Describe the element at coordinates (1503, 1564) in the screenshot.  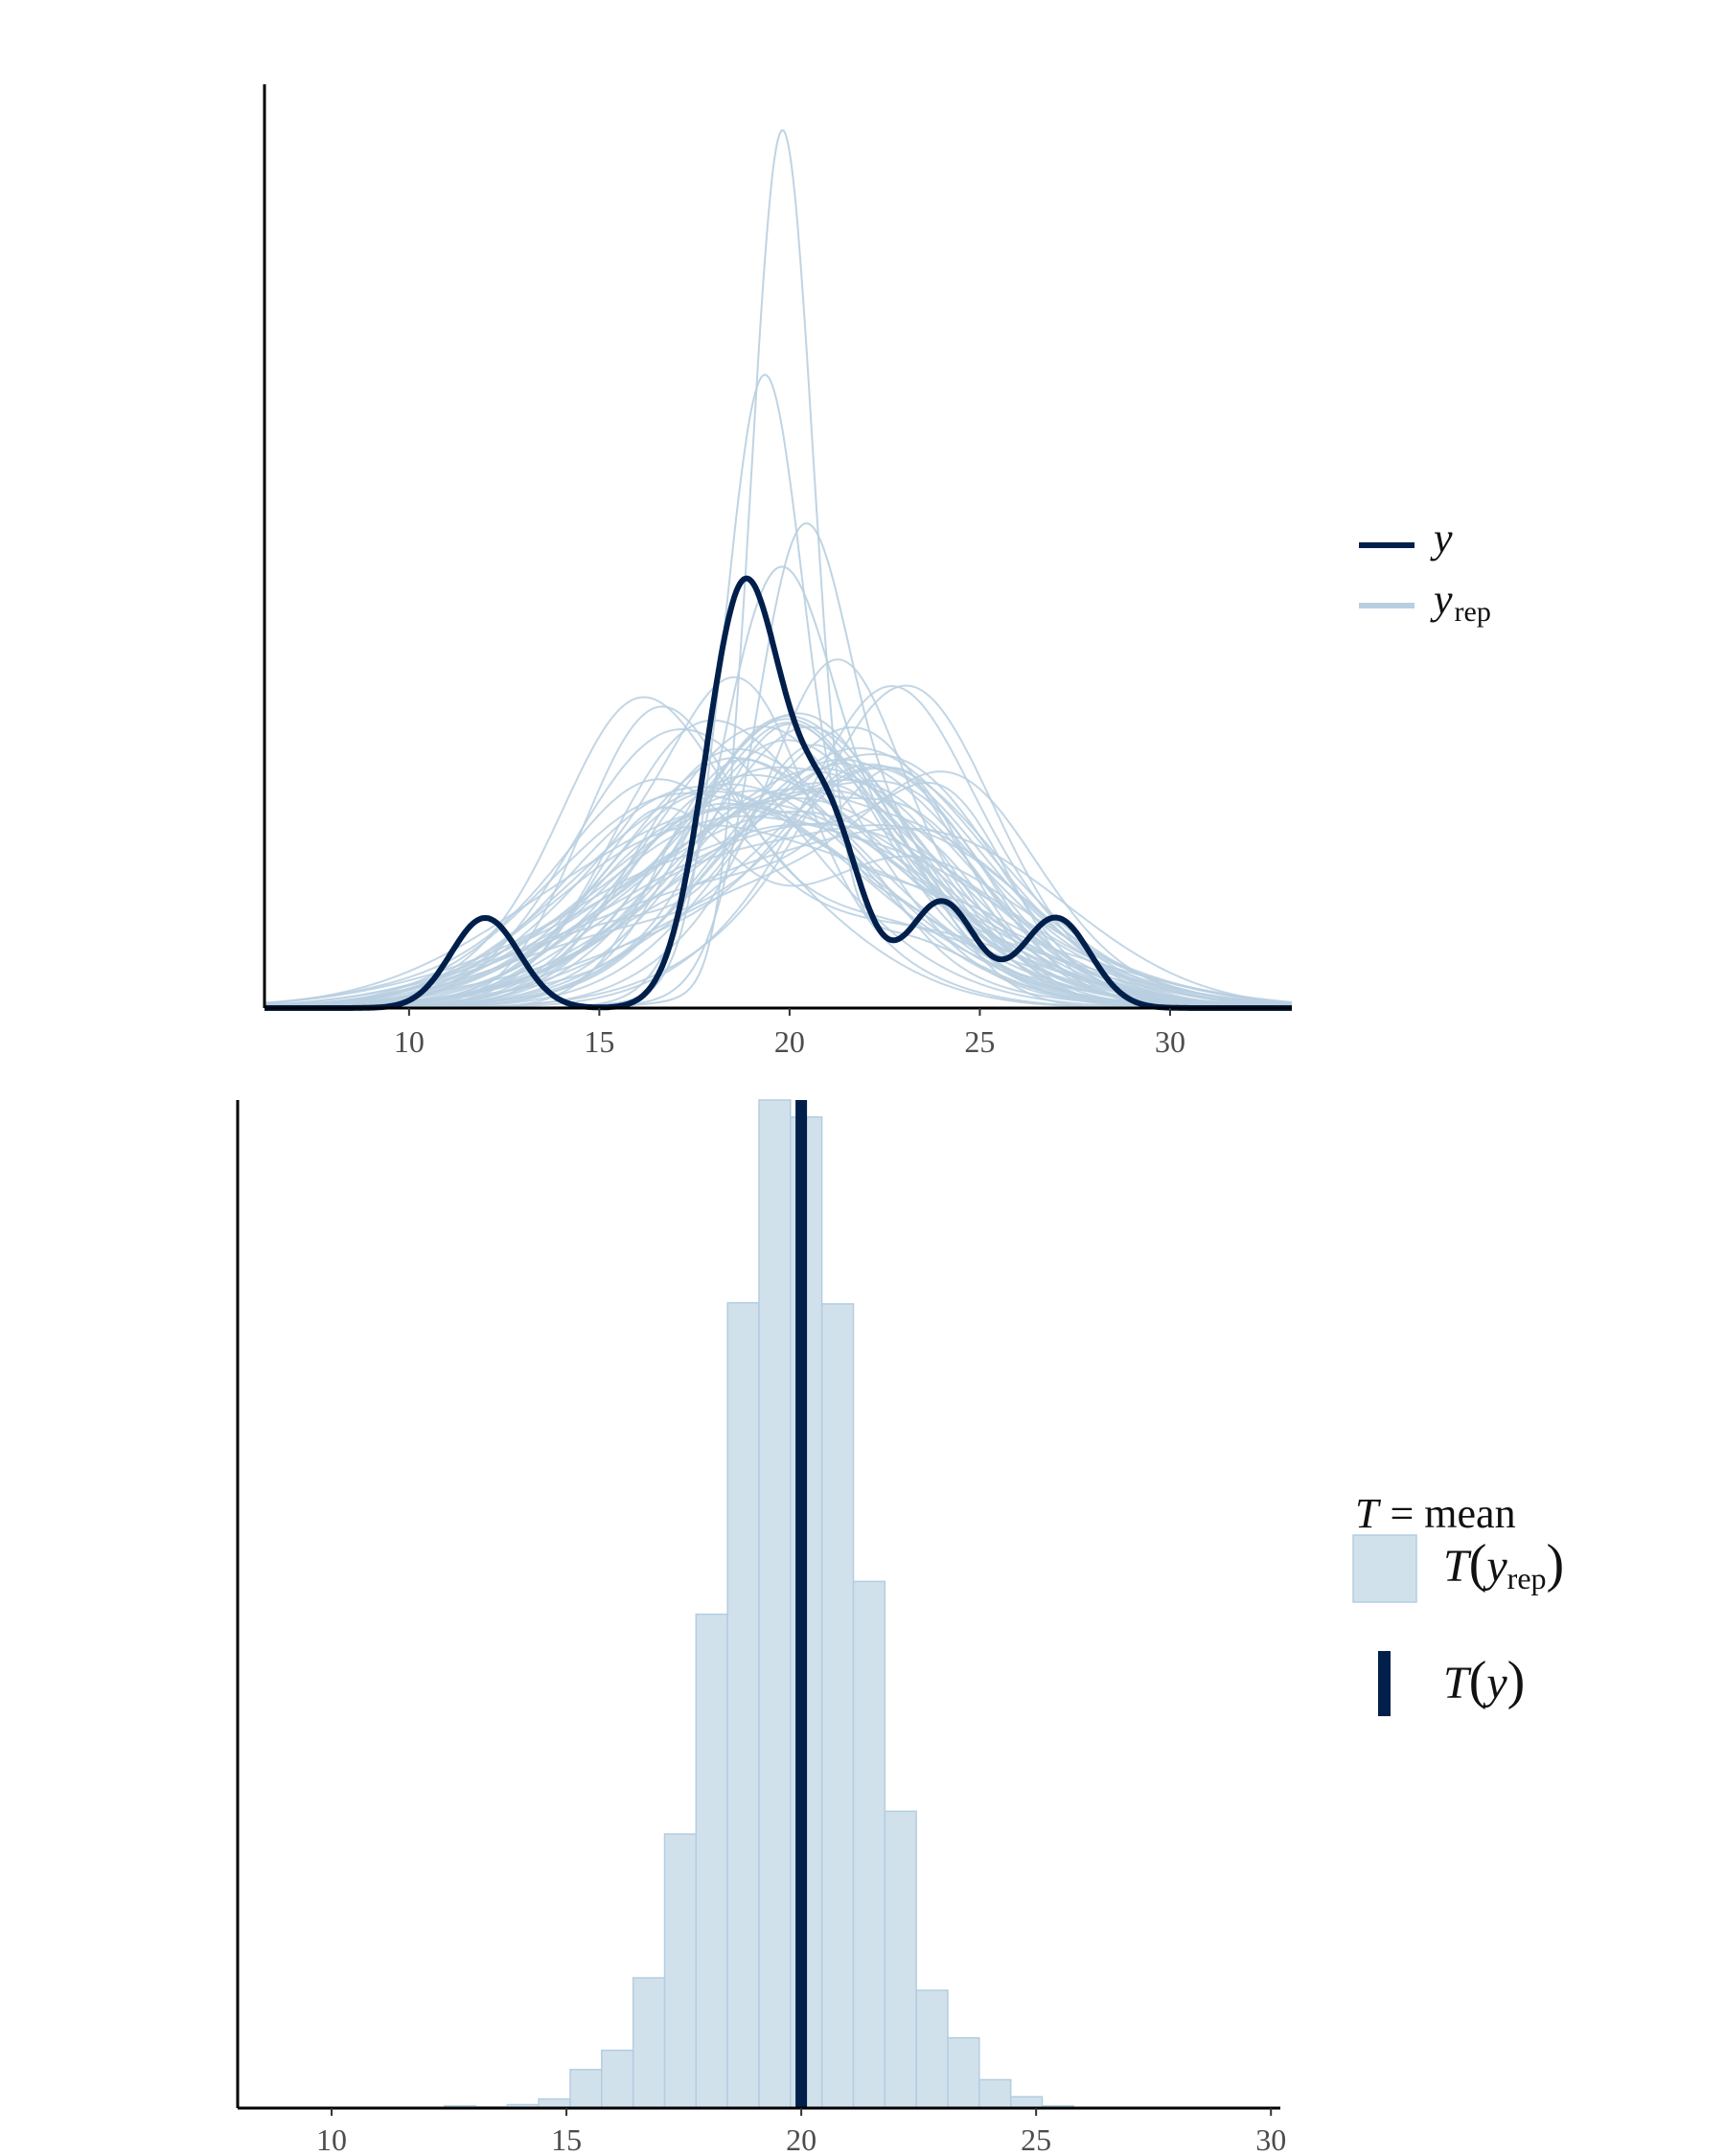
I see `legend-label-T-yrep: T(yrep)` at that location.